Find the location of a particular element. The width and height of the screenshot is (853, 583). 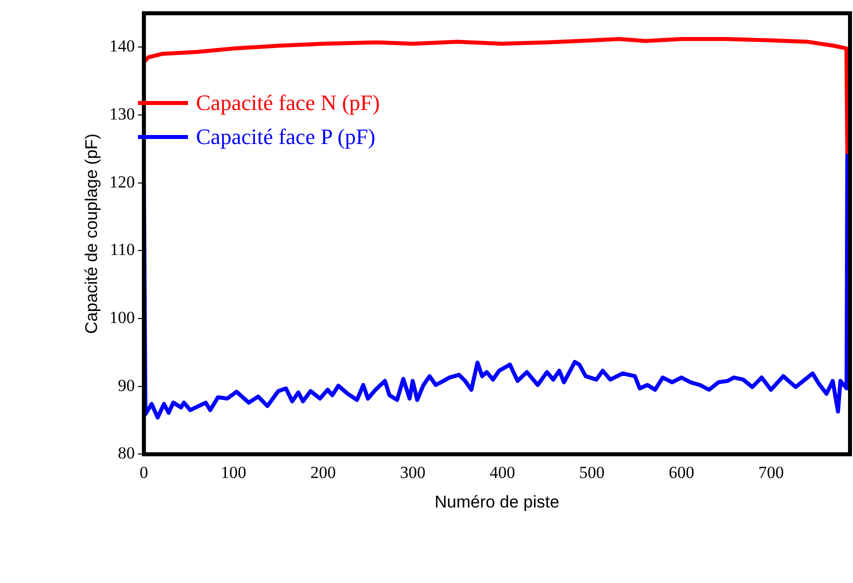

x-tick-label: 300 is located at coordinates (413, 472).